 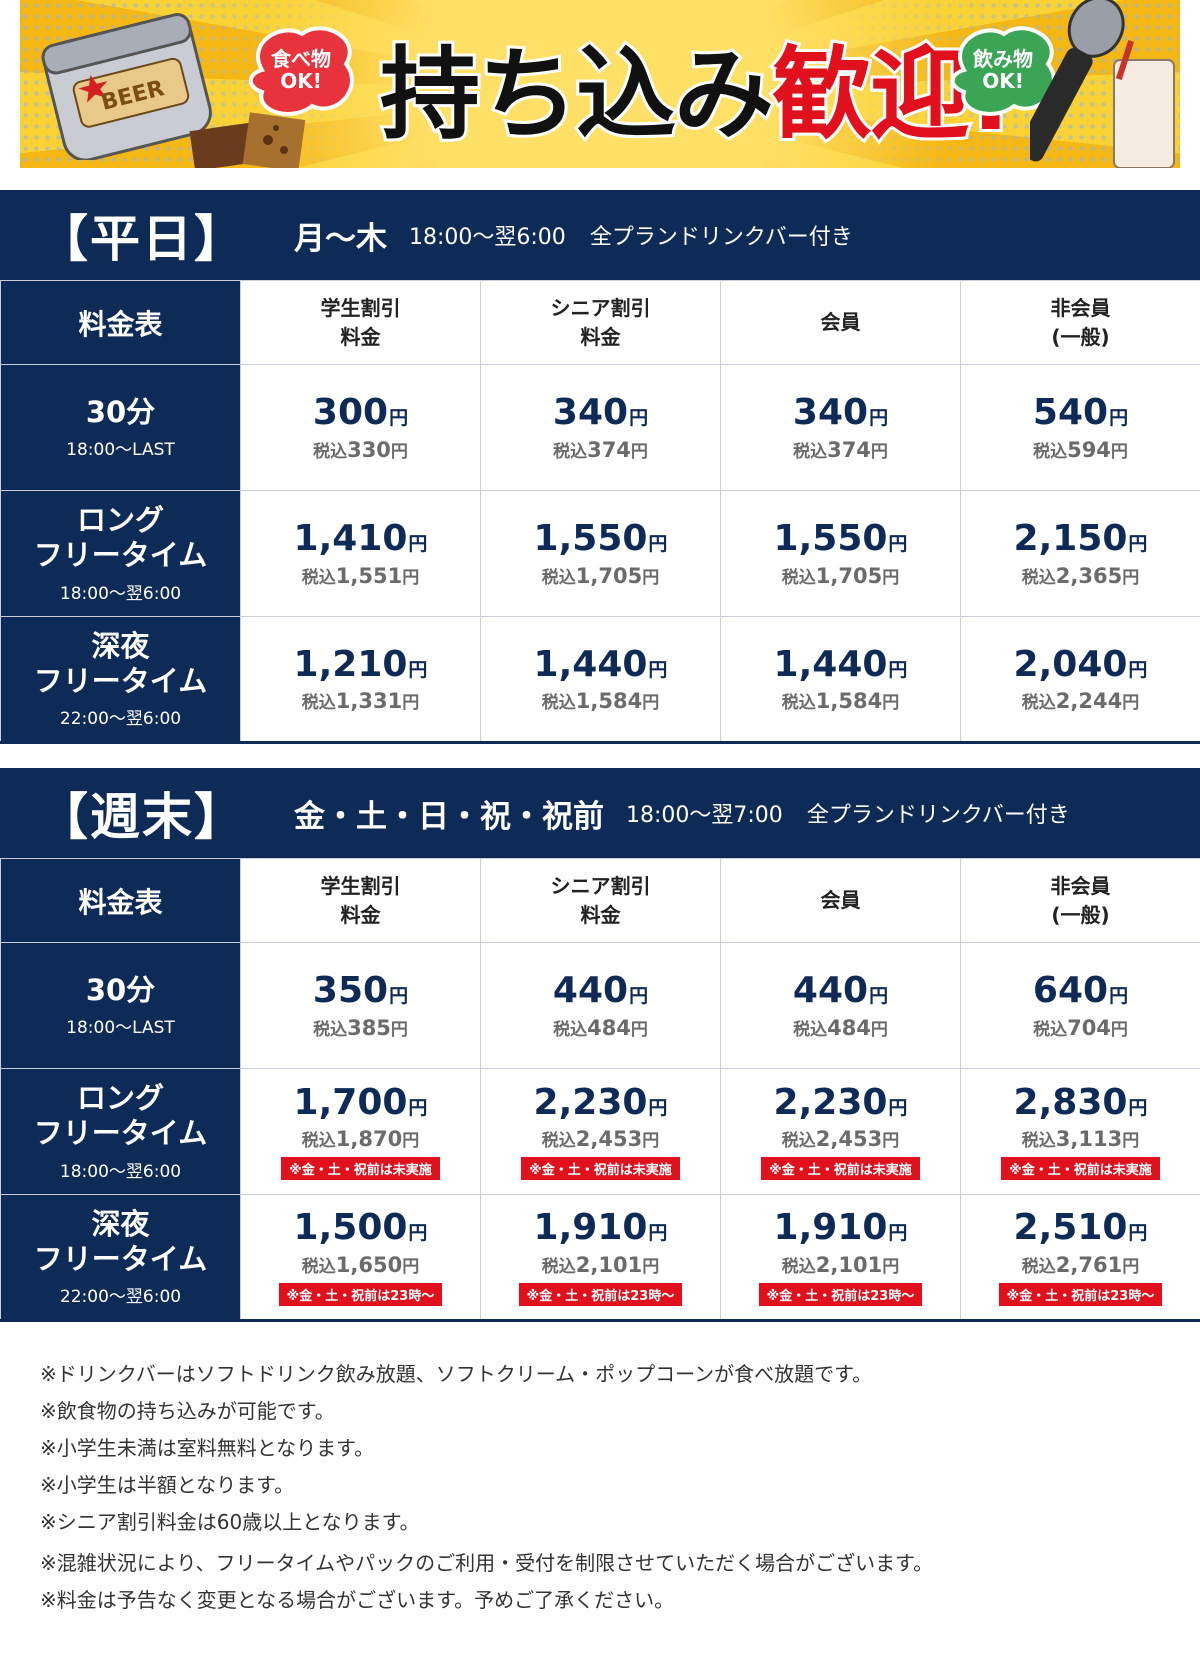 I want to click on price-cell: 2,830円 税込3,113円 ※金・土・祝前は未実施, so click(x=1080, y=1131).